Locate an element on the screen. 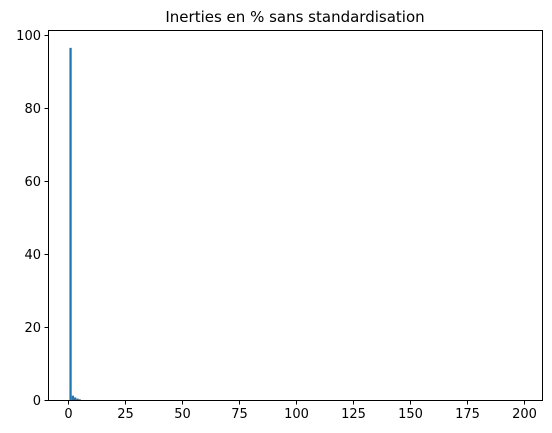 The height and width of the screenshot is (433, 552). x-axis-ticks: 0 25 50 75 100 125 150 175 200 is located at coordinates (300, 411).